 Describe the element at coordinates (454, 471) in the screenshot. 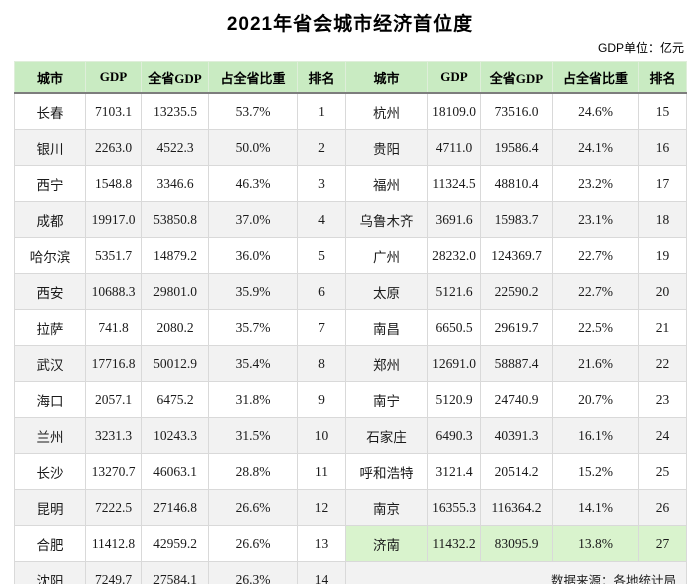

I see `gdp-cell: 3121.4` at that location.